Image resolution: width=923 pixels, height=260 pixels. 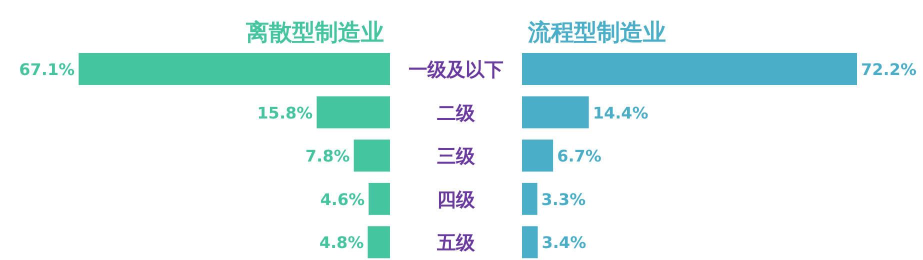 I want to click on y-tick-label: 二级, so click(x=456, y=113).